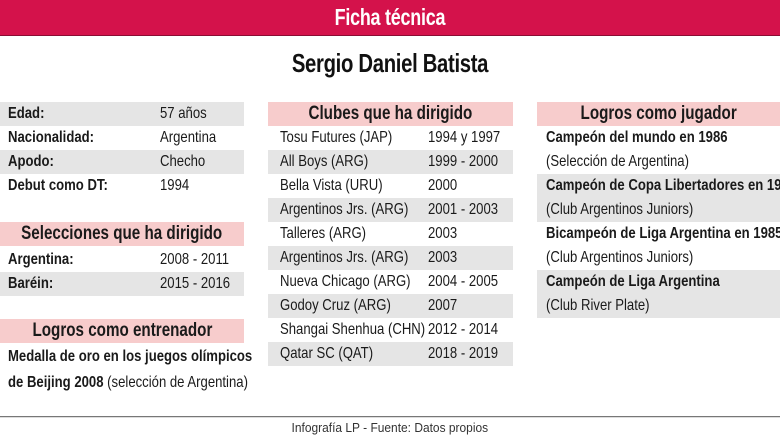  I want to click on club-name: Bella Vista (URU), so click(331, 185).